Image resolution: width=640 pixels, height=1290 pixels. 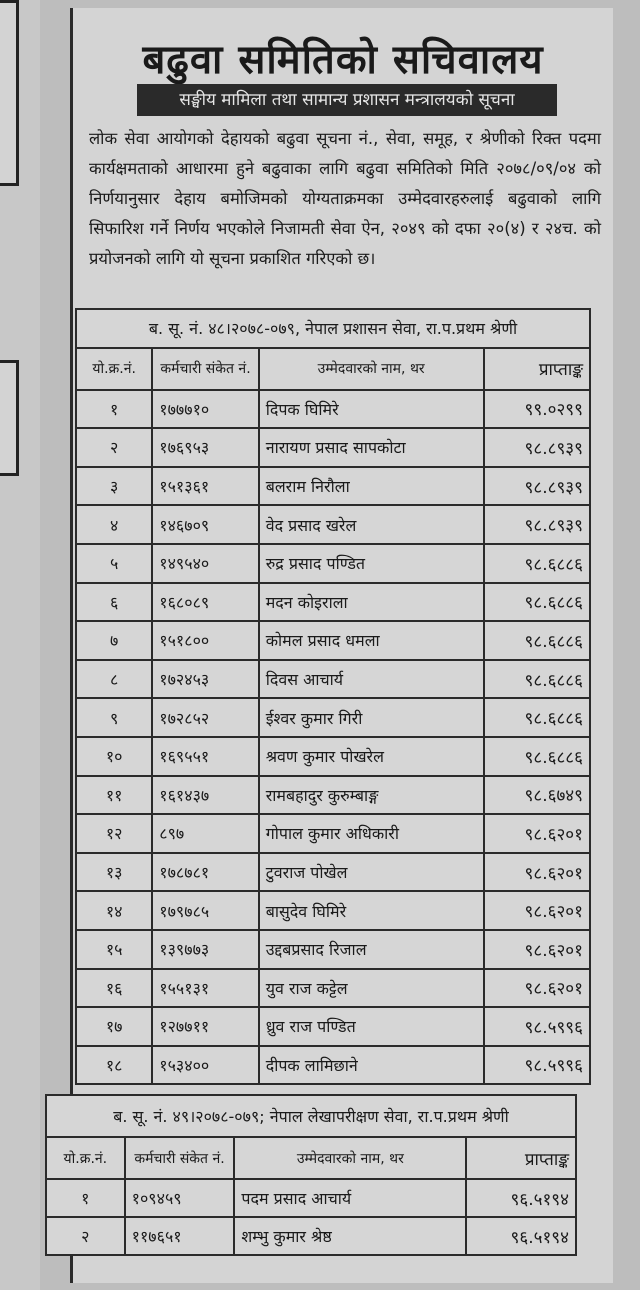 I want to click on table-row: ११ १६१४३७ रामबहादुर कुरुम्बाङ्ग ९८.६७४९, so click(x=333, y=795).